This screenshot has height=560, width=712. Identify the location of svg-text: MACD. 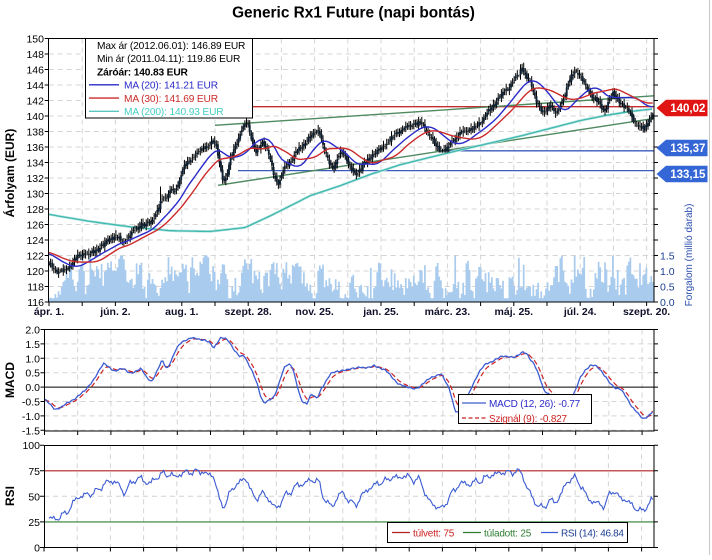
(10, 380).